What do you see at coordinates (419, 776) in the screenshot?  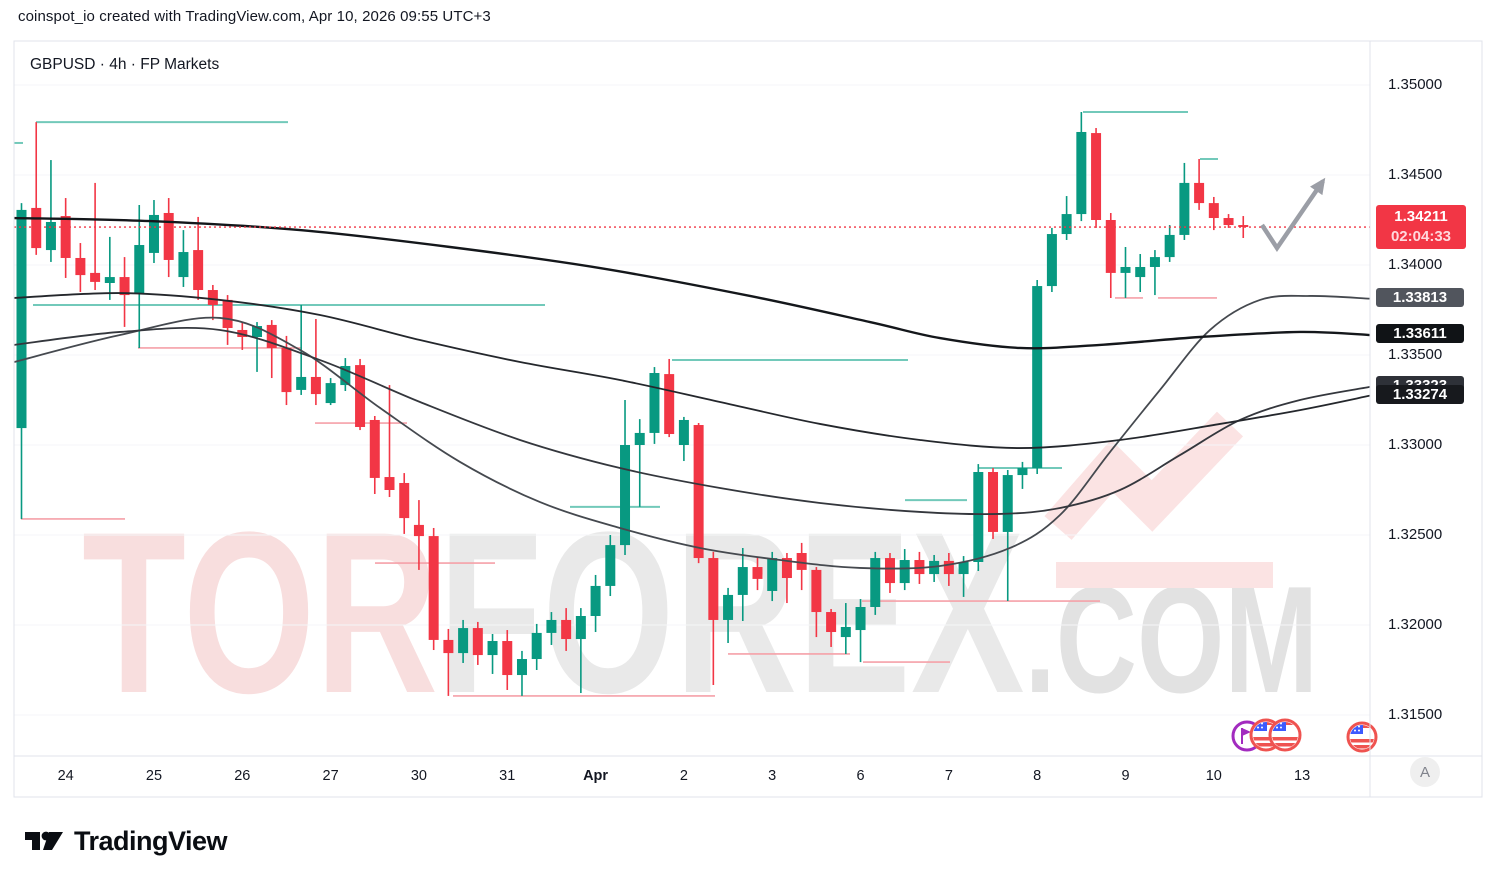 I see `time-axis-label: 30` at bounding box center [419, 776].